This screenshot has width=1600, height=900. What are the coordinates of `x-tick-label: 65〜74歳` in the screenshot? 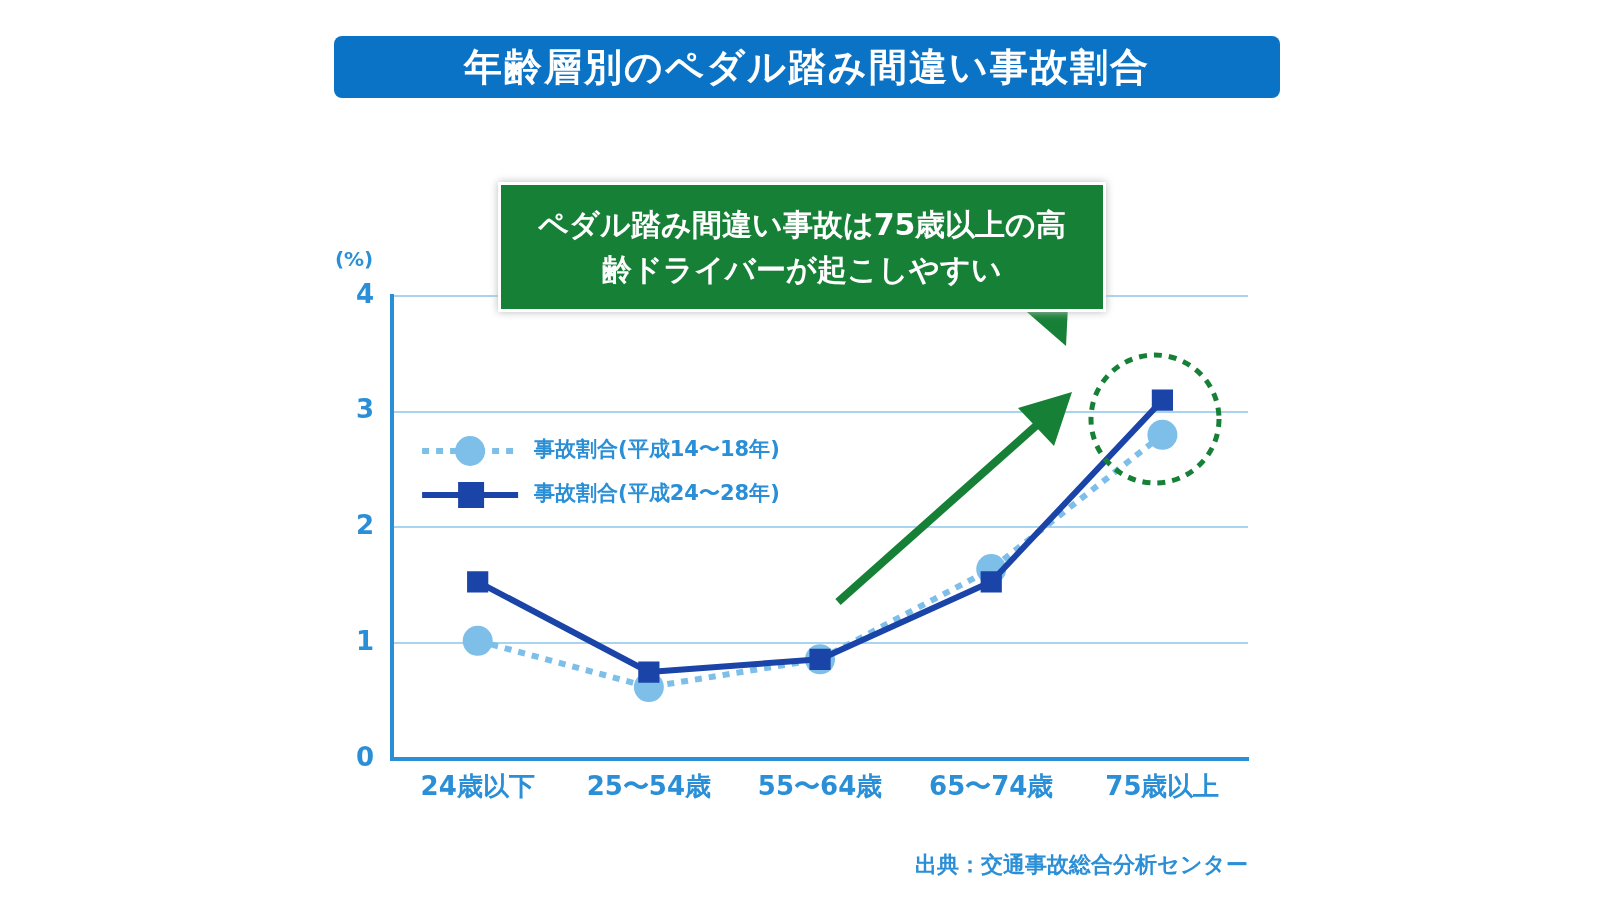 It's located at (991, 786).